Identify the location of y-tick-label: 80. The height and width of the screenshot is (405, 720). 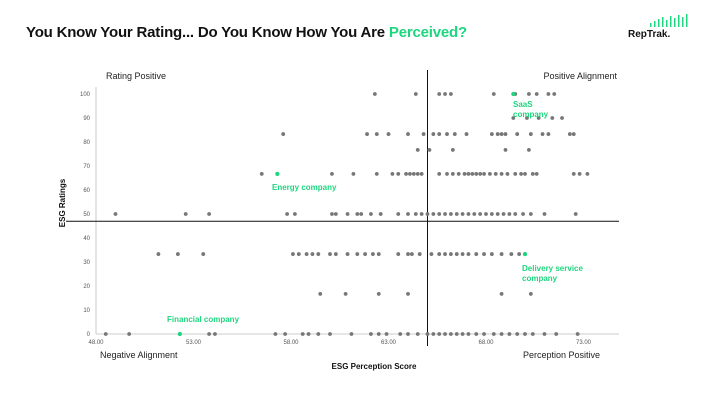
(86, 143).